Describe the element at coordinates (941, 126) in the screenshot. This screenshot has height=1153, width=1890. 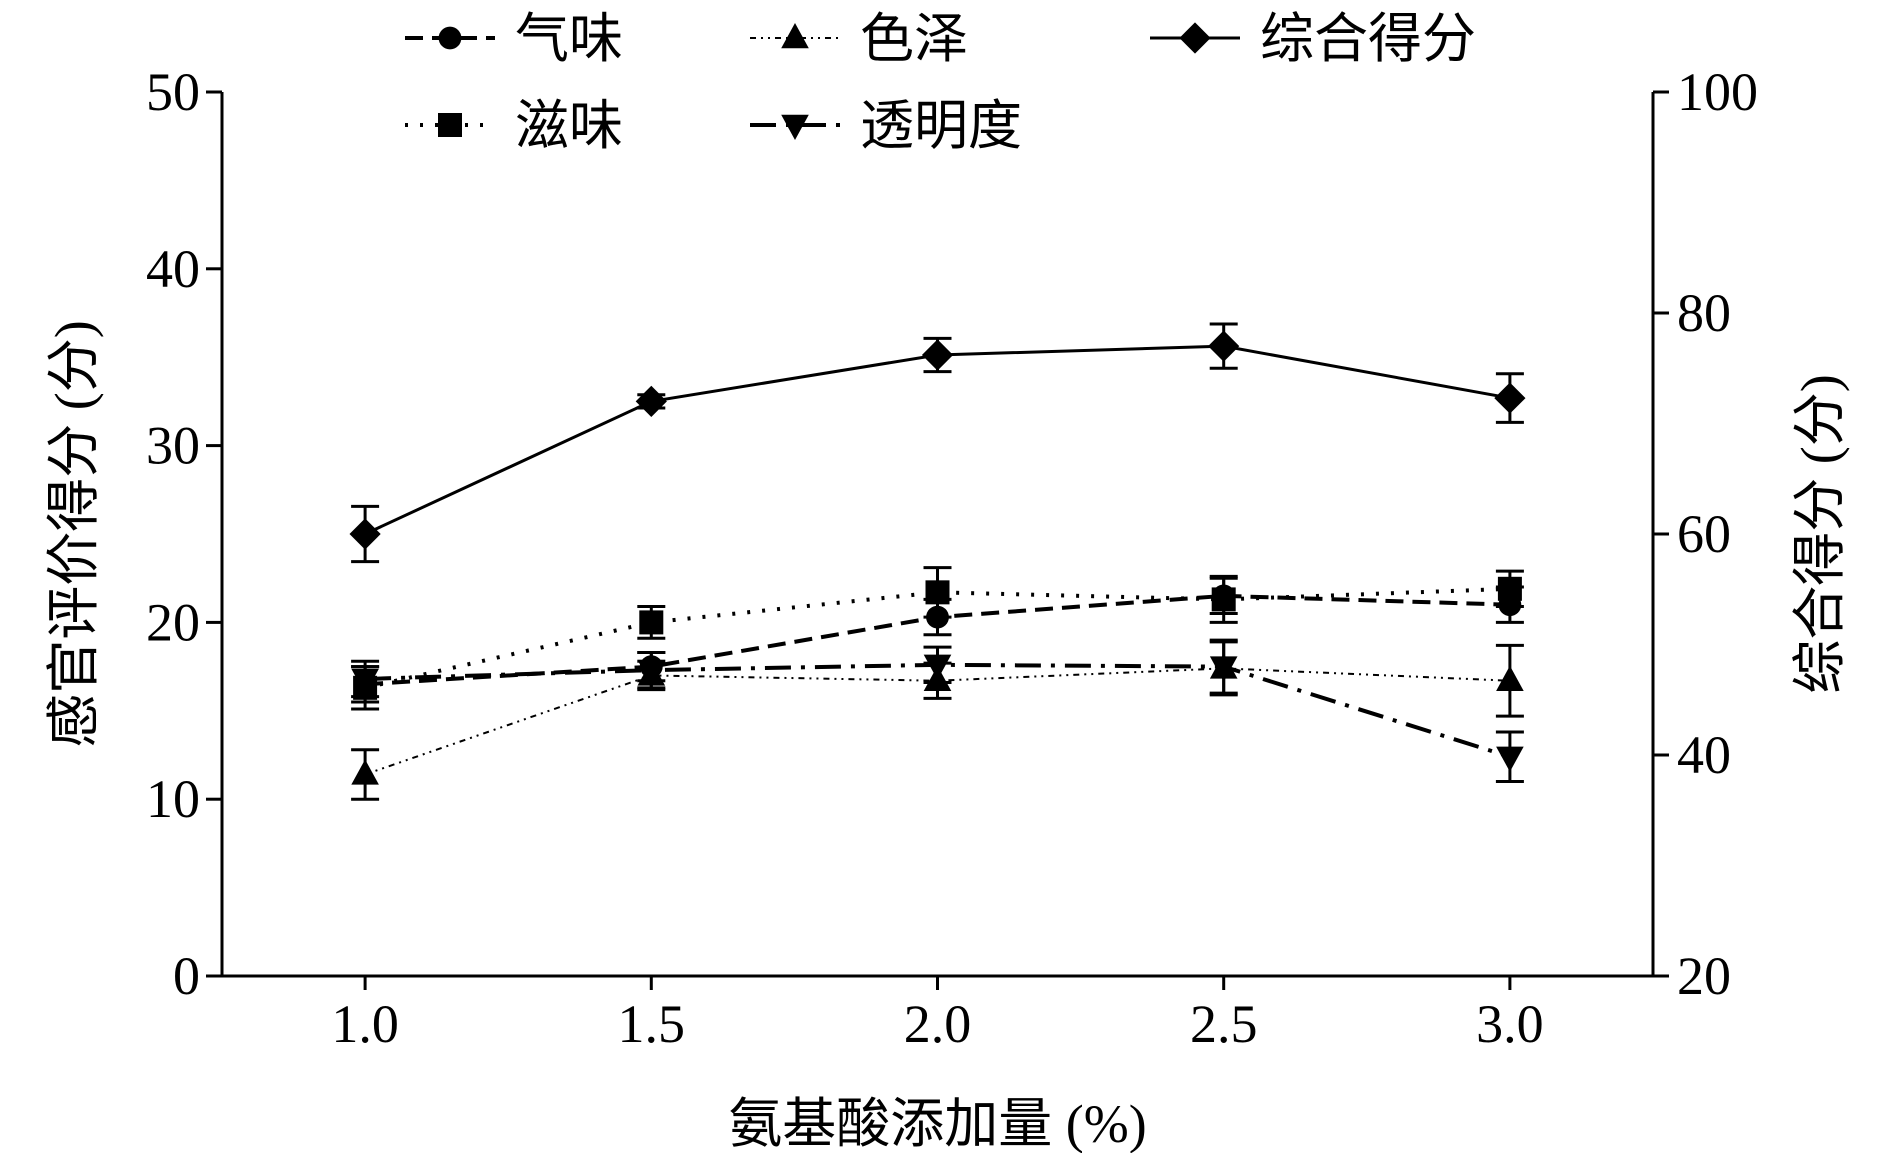
I see `legend-label: 透明度` at that location.